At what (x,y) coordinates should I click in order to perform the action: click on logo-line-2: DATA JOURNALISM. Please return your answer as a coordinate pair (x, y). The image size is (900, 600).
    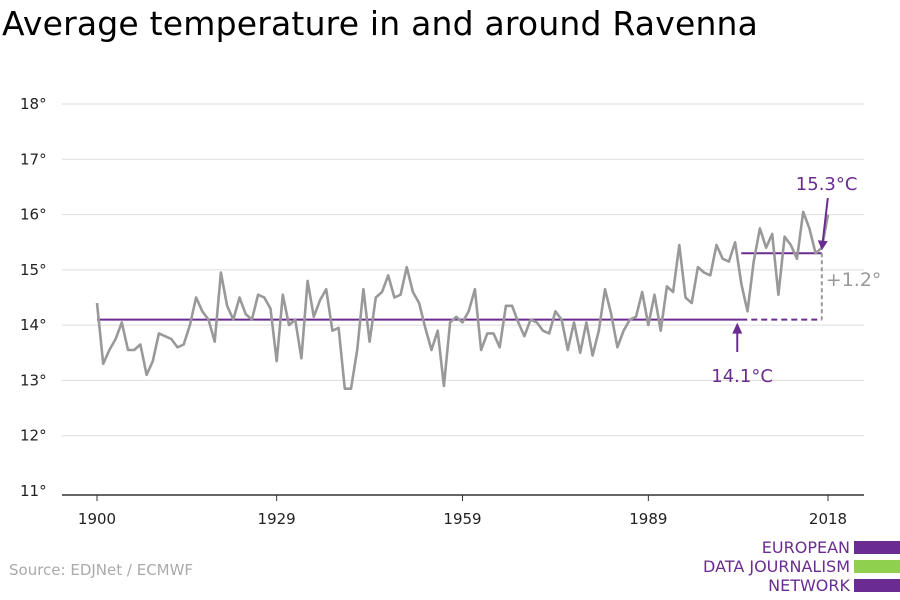
    Looking at the image, I should click on (776, 566).